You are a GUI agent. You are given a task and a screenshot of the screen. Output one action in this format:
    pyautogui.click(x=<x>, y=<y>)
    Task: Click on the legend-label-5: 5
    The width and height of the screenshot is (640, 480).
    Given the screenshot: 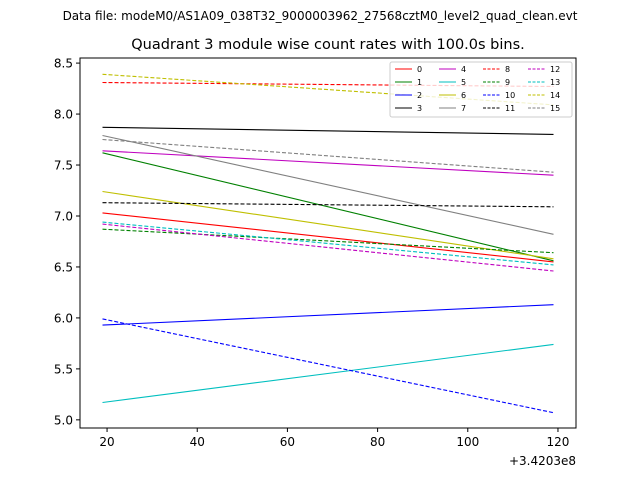 What is the action you would take?
    pyautogui.click(x=463, y=82)
    